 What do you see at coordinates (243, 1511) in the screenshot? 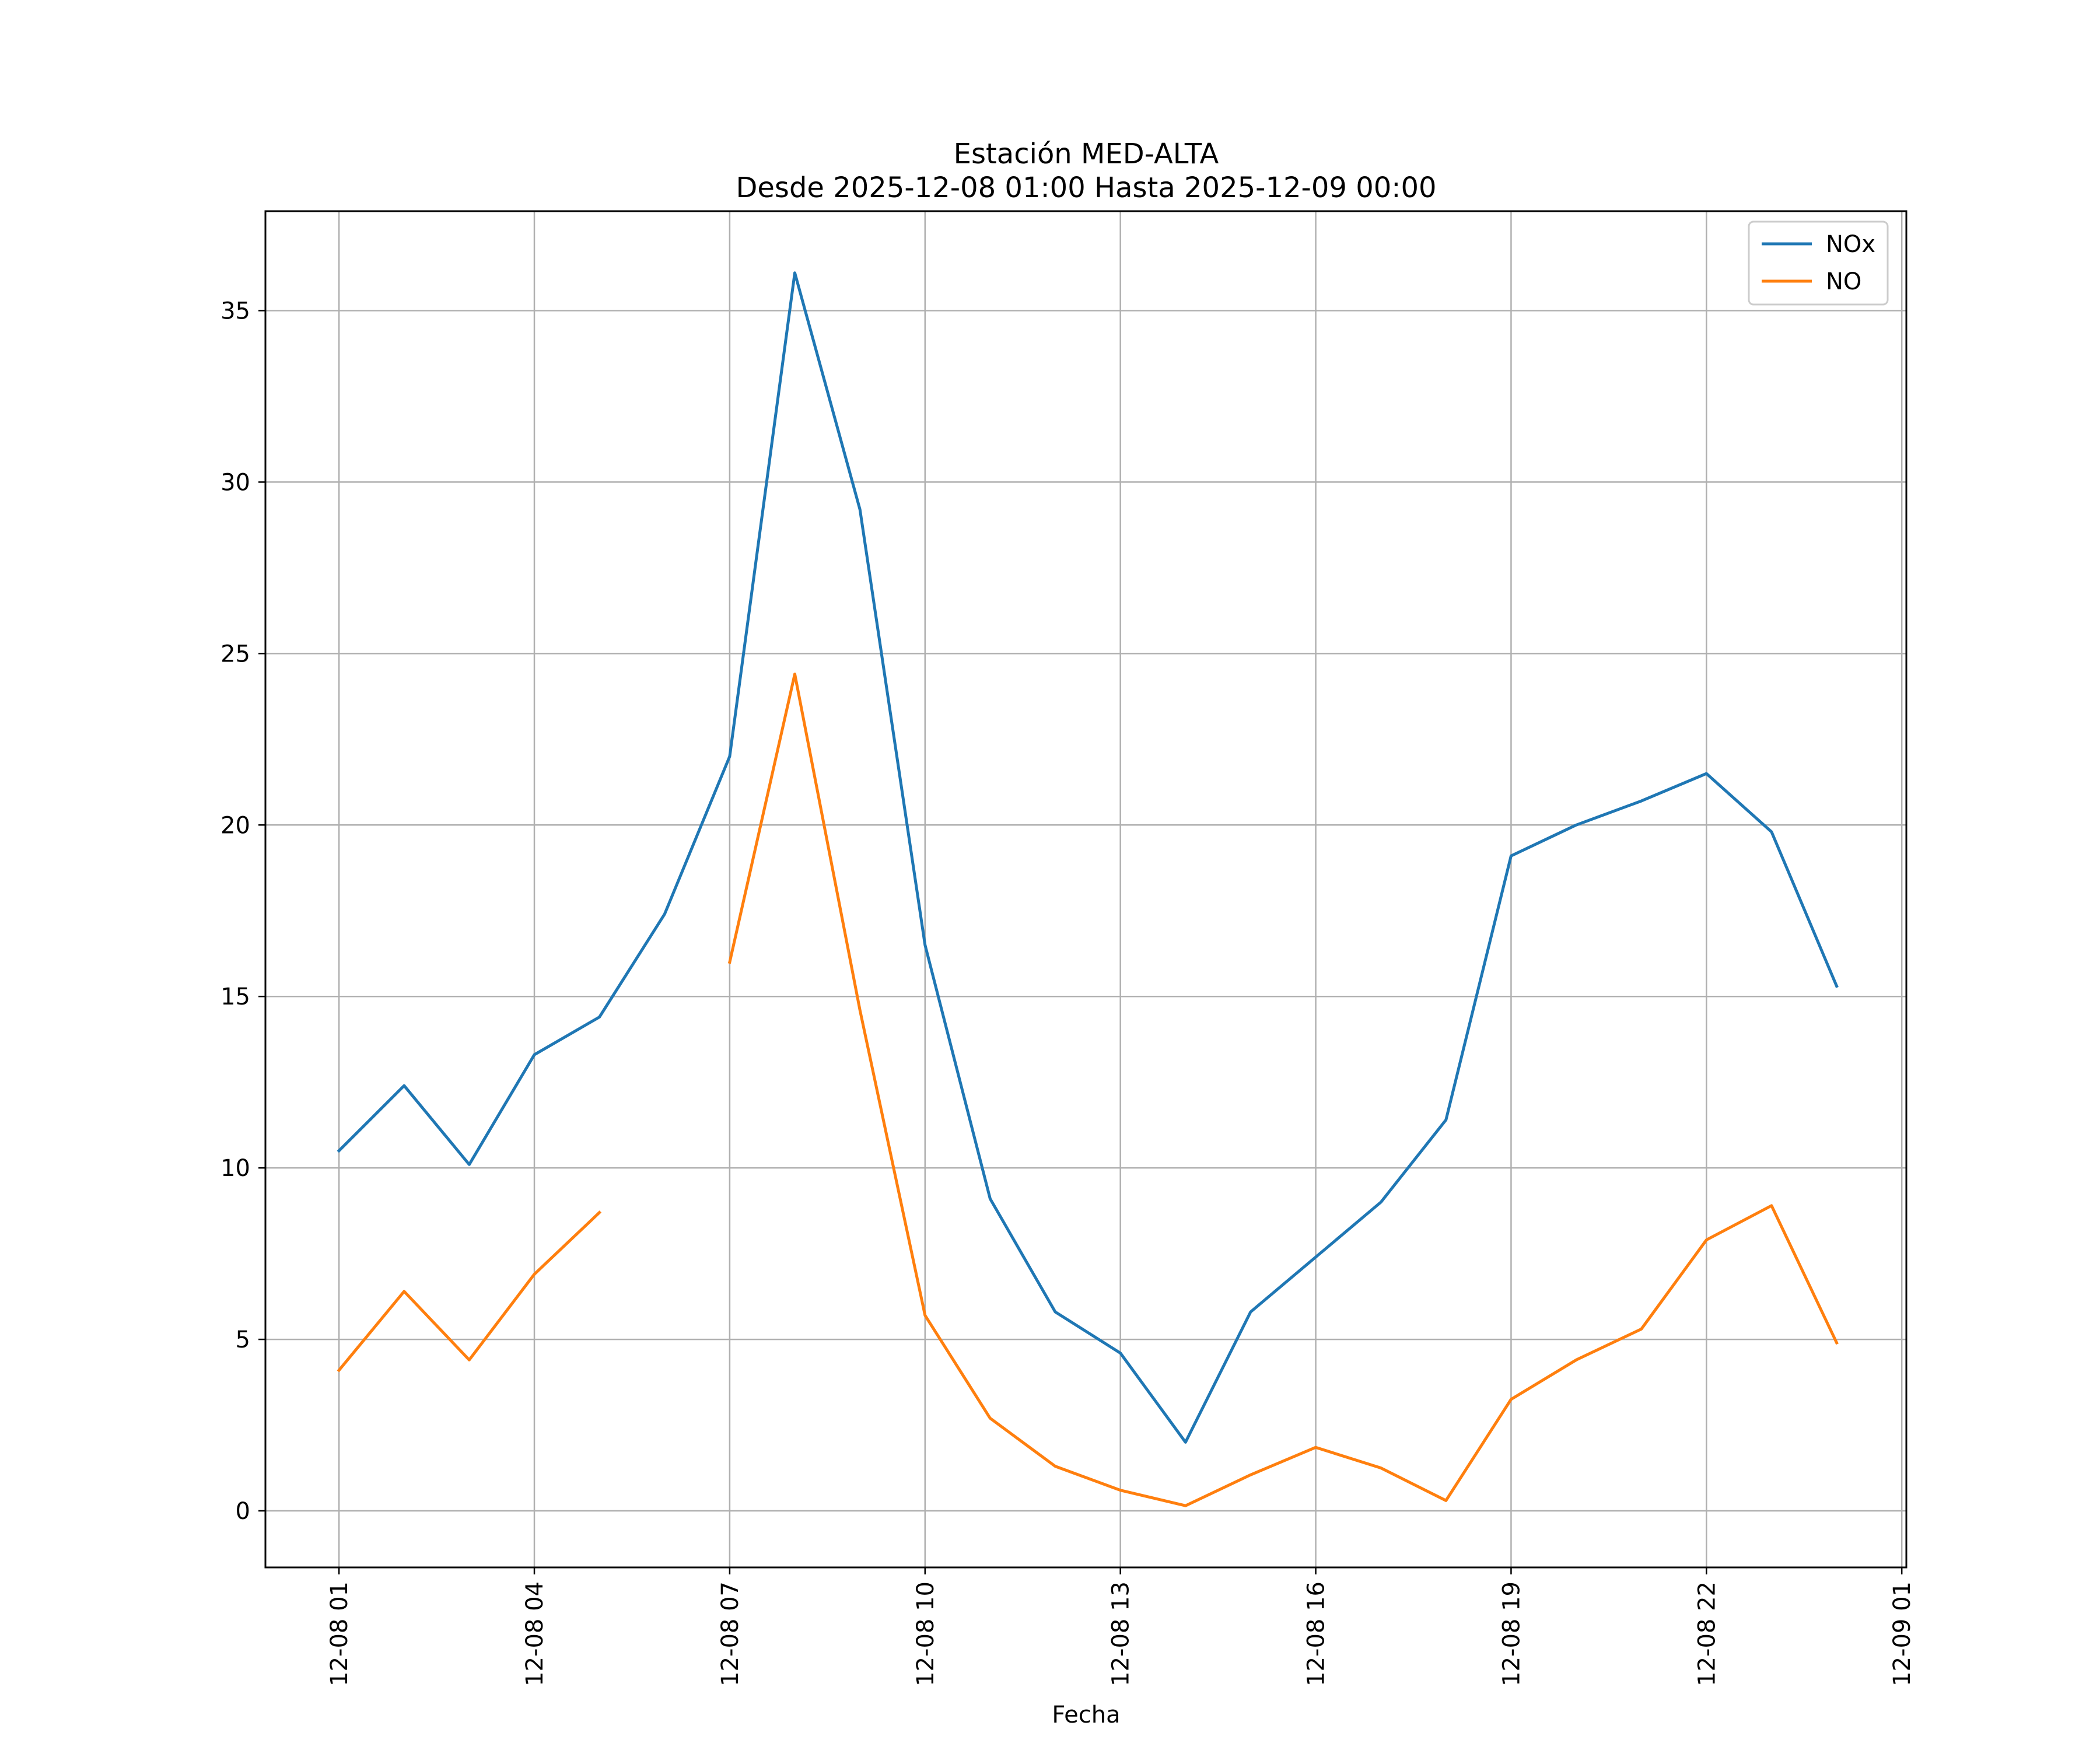
I see `y-tick-label: 0` at bounding box center [243, 1511].